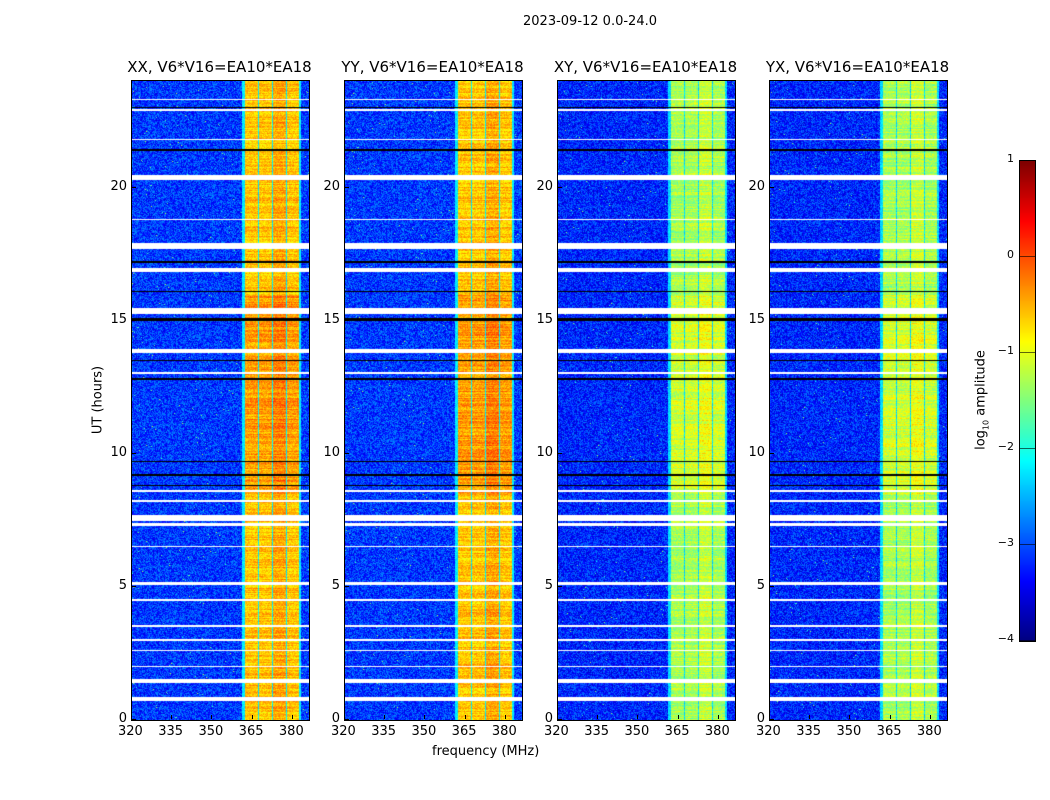  What do you see at coordinates (1010, 158) in the screenshot?
I see `colorbar-tick-label: 1` at bounding box center [1010, 158].